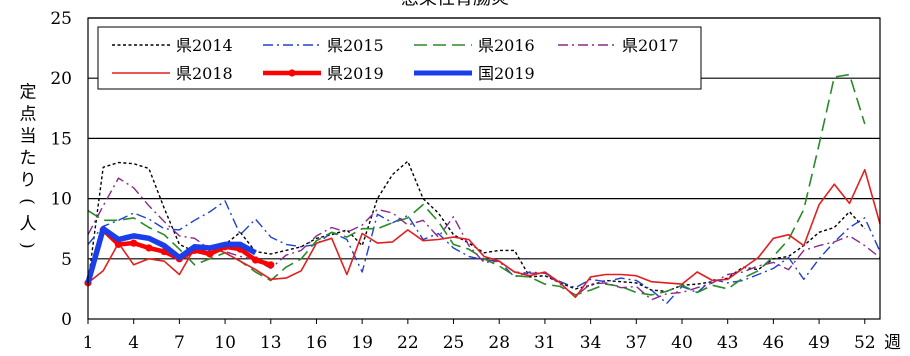  What do you see at coordinates (27, 201) in the screenshot?
I see `y-label-char: (` at bounding box center [27, 201].